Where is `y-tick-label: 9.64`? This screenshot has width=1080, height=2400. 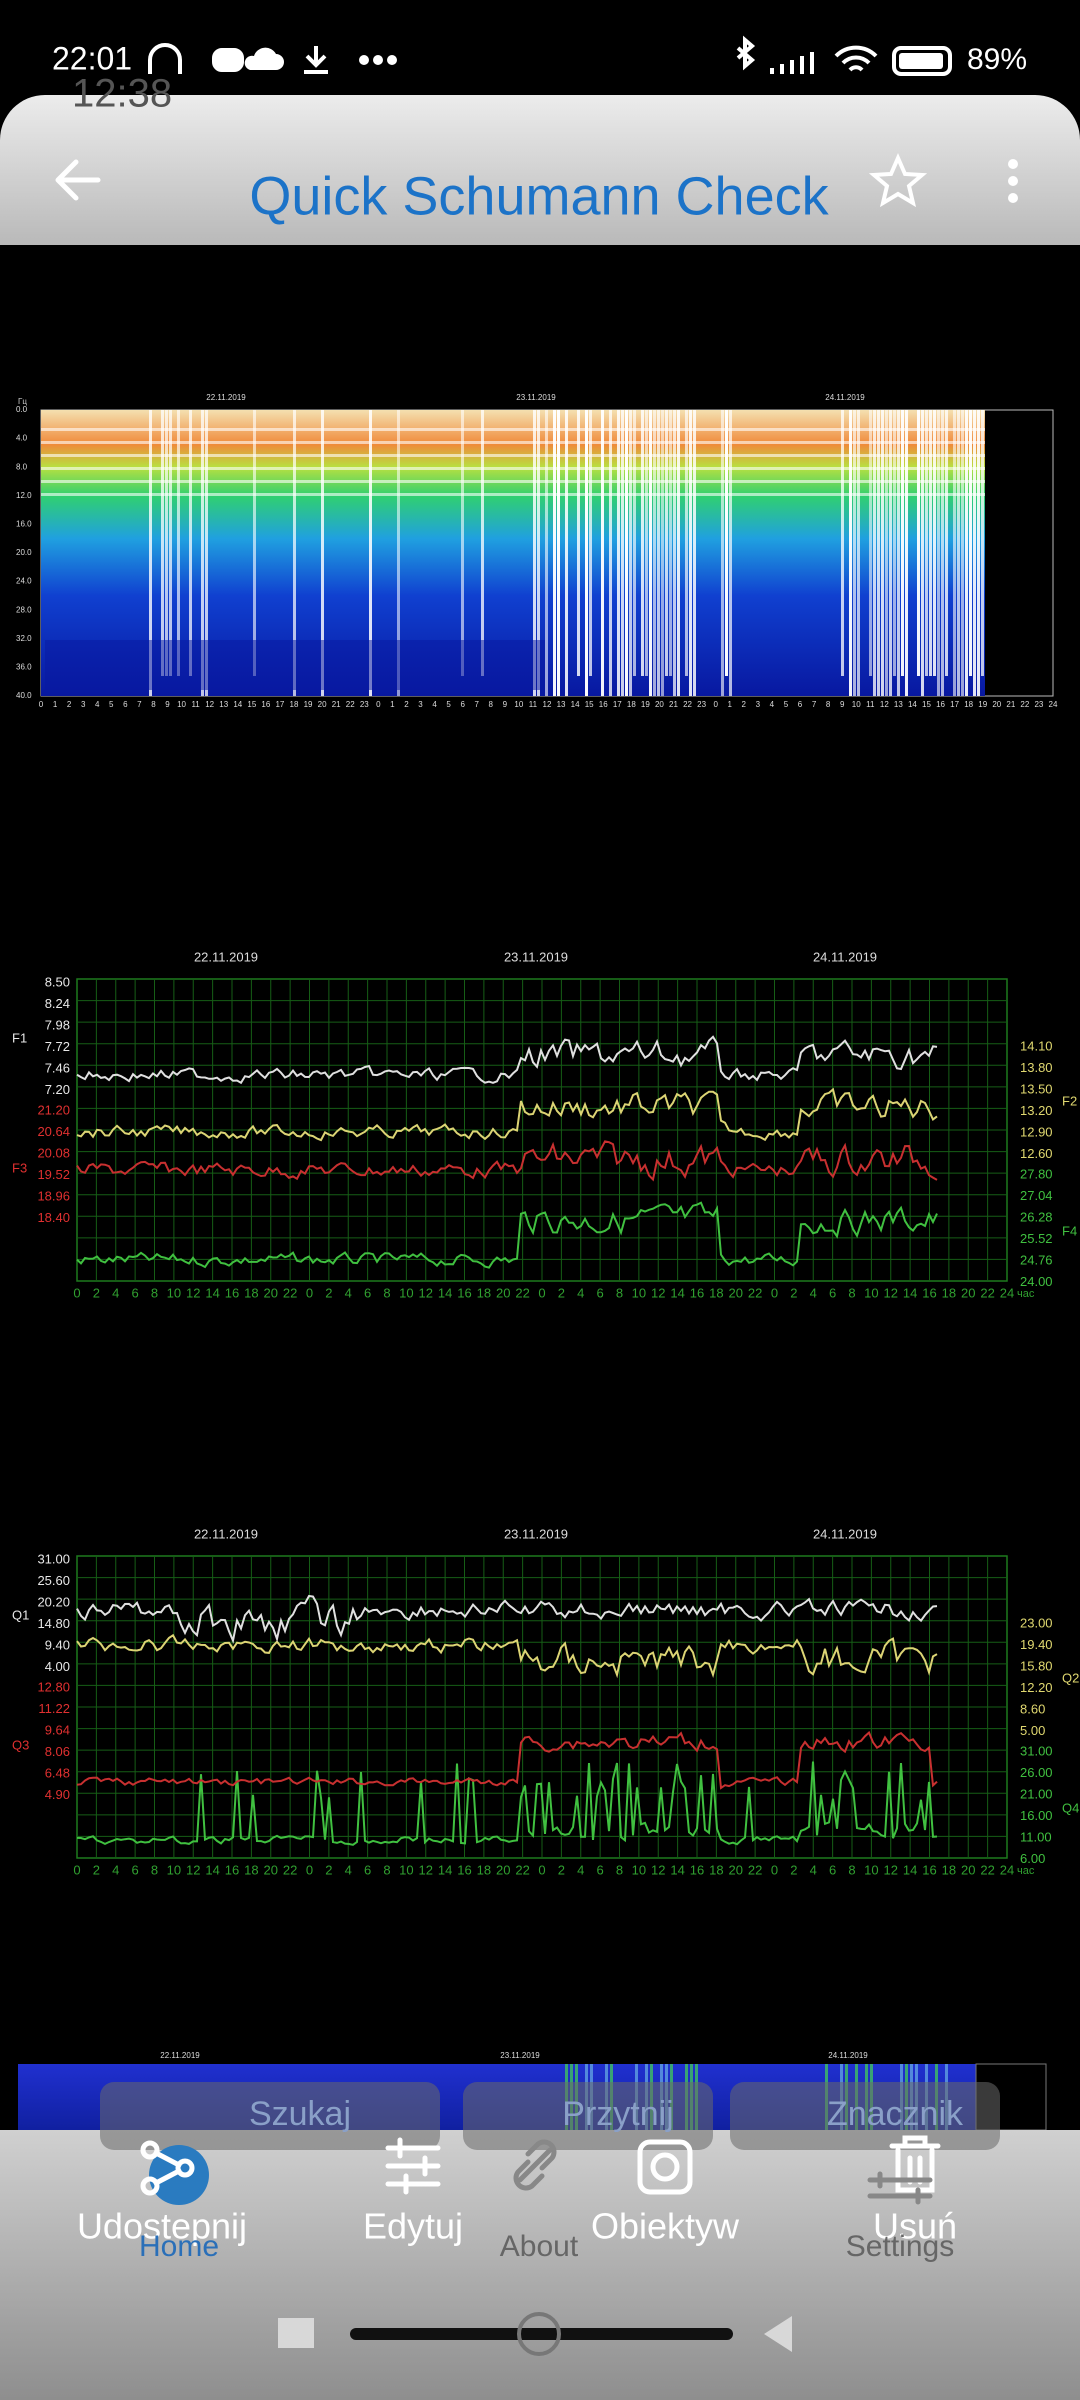 y-tick-label: 9.64 is located at coordinates (57, 1729).